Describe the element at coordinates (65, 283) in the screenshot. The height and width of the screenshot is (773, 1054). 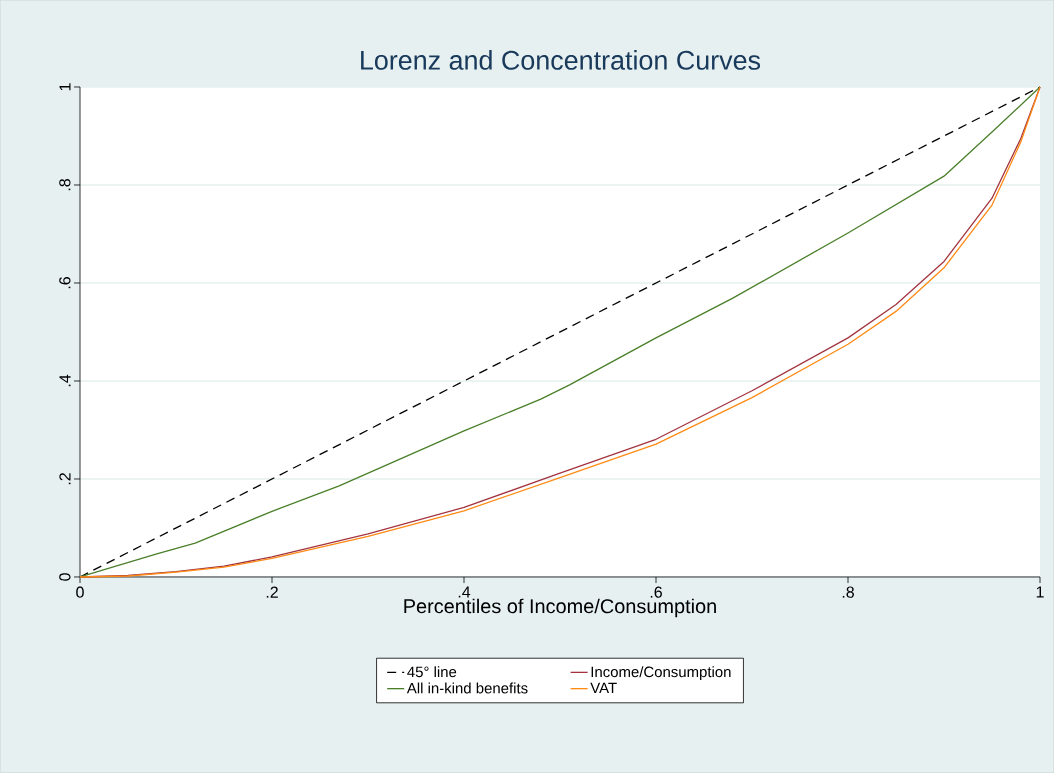
I see `y-tick-label: .6` at that location.